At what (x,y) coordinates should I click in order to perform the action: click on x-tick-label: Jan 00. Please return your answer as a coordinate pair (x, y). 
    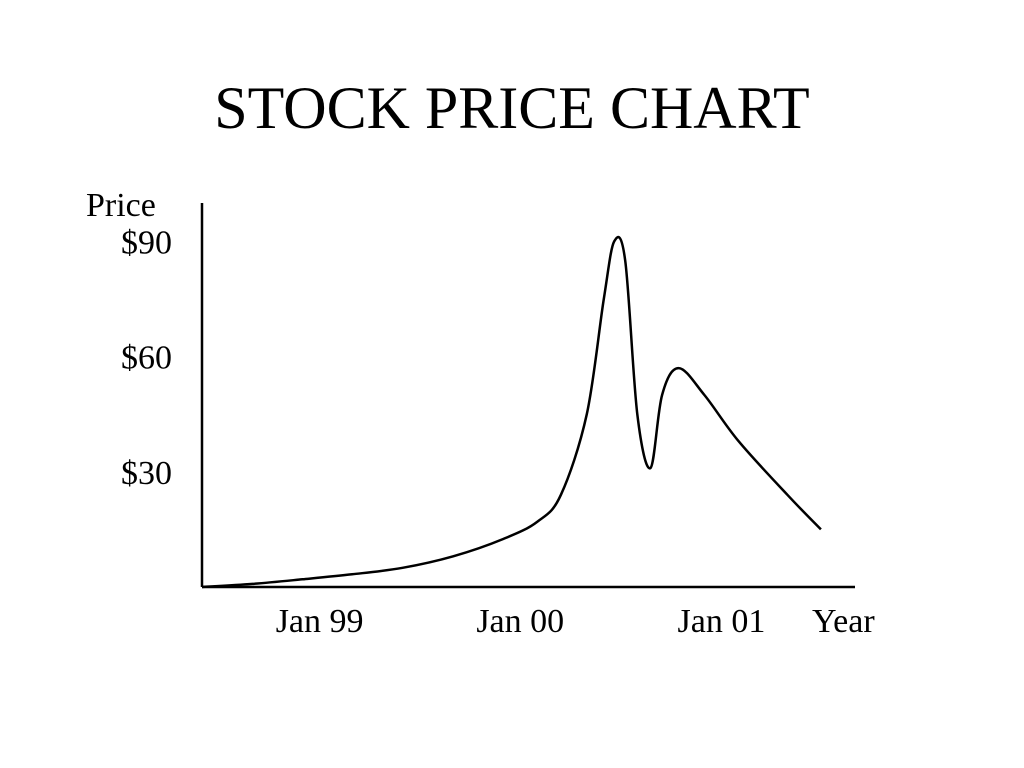
    Looking at the image, I should click on (520, 621).